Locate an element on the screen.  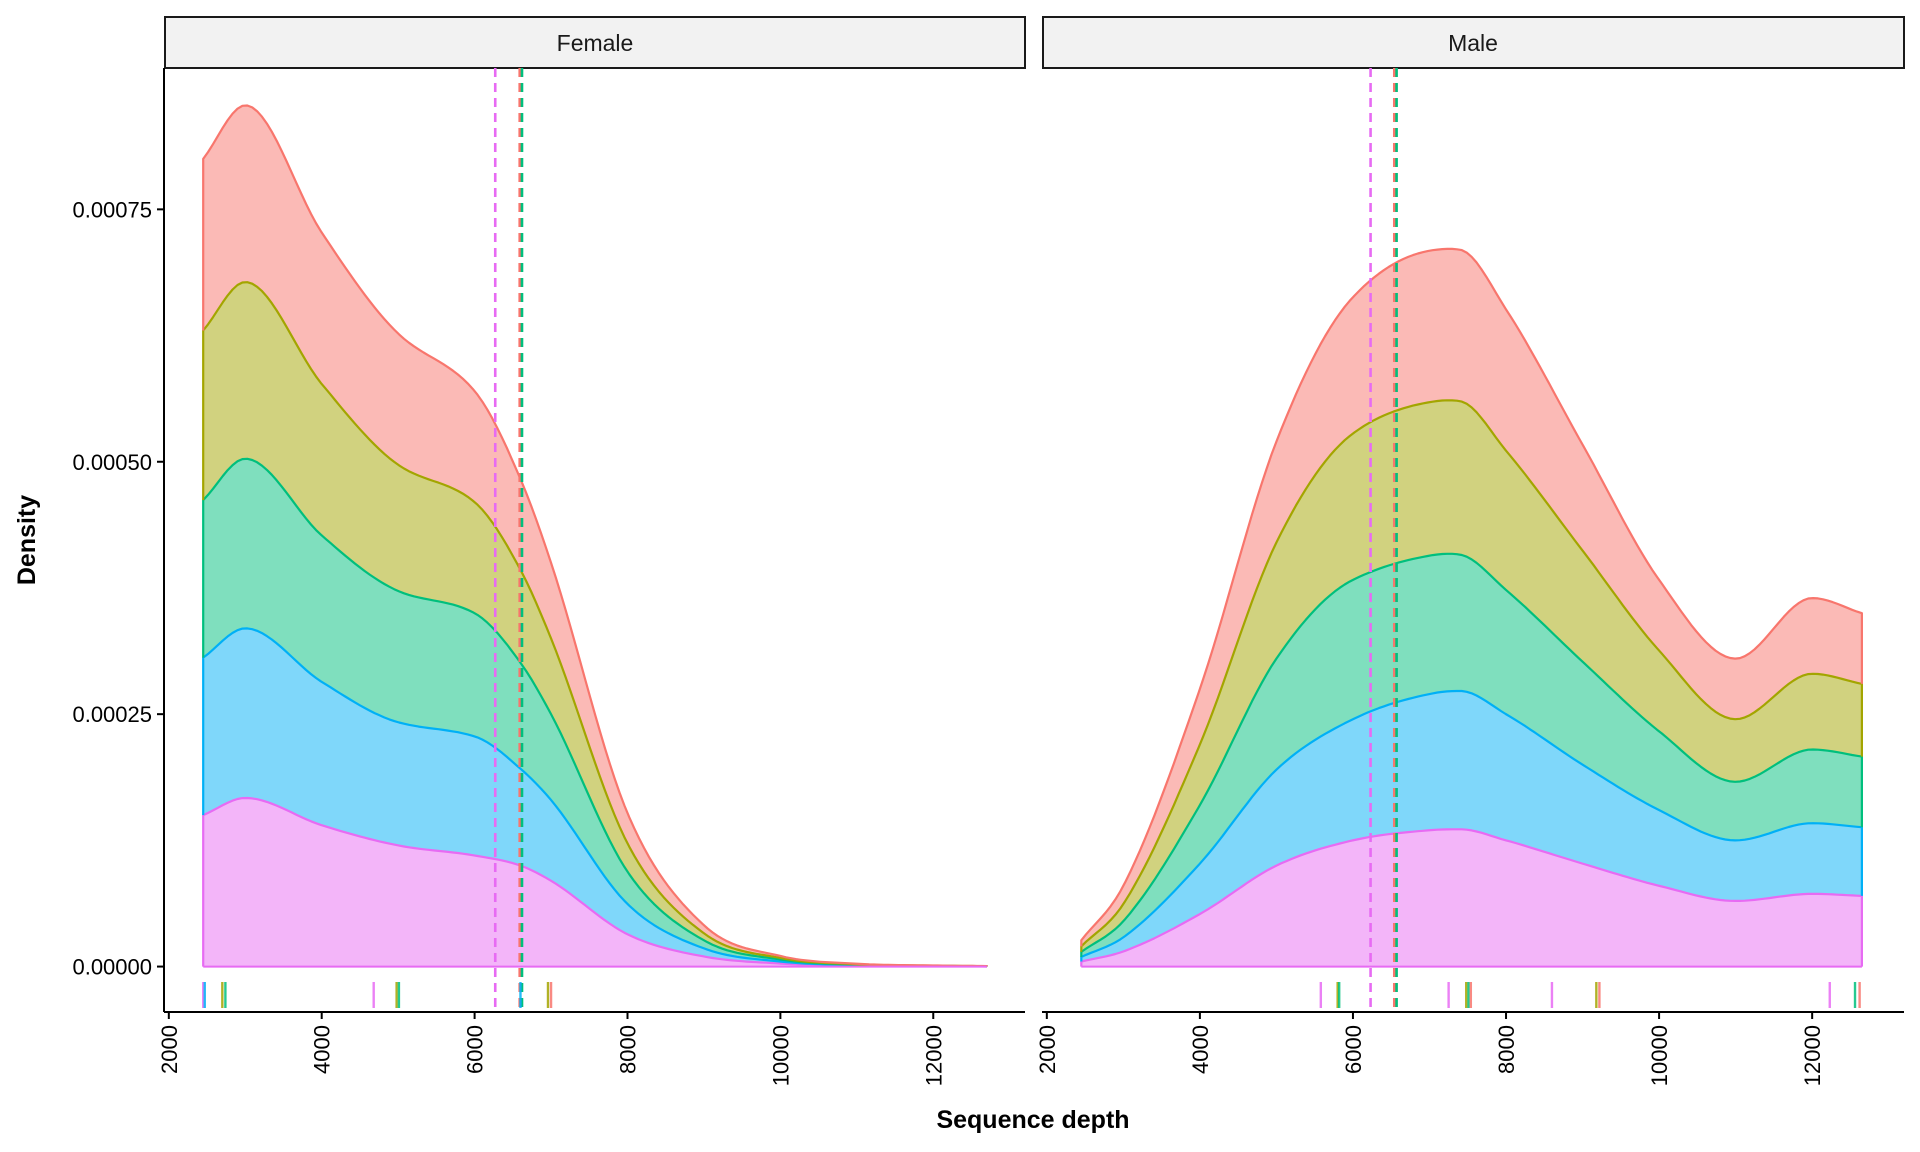
strip-label-male: Male is located at coordinates (1473, 43).